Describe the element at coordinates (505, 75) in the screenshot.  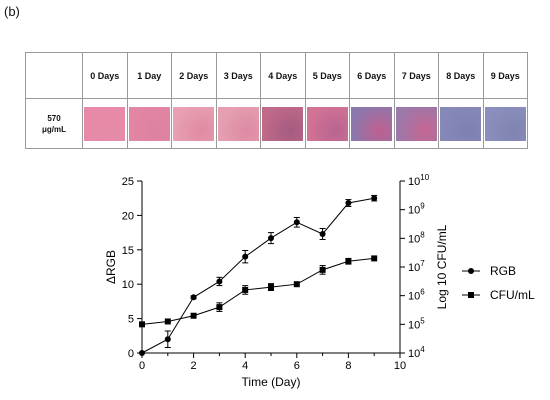
I see `day-header: 9 Days` at that location.